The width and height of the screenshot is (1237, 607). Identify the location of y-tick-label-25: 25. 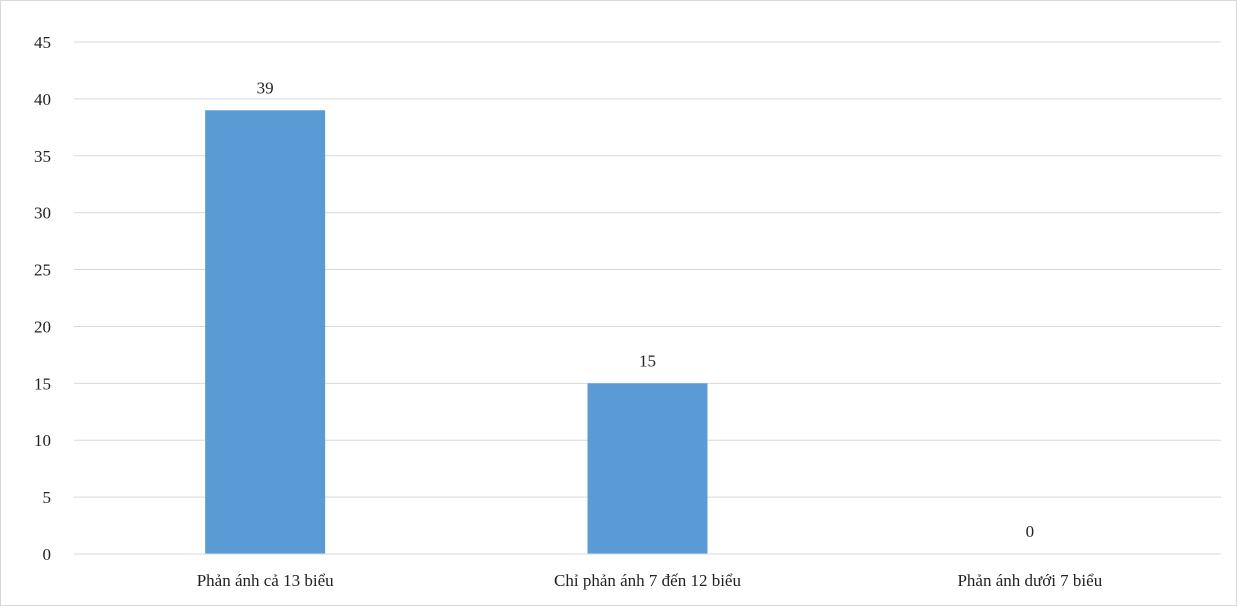
(42, 270).